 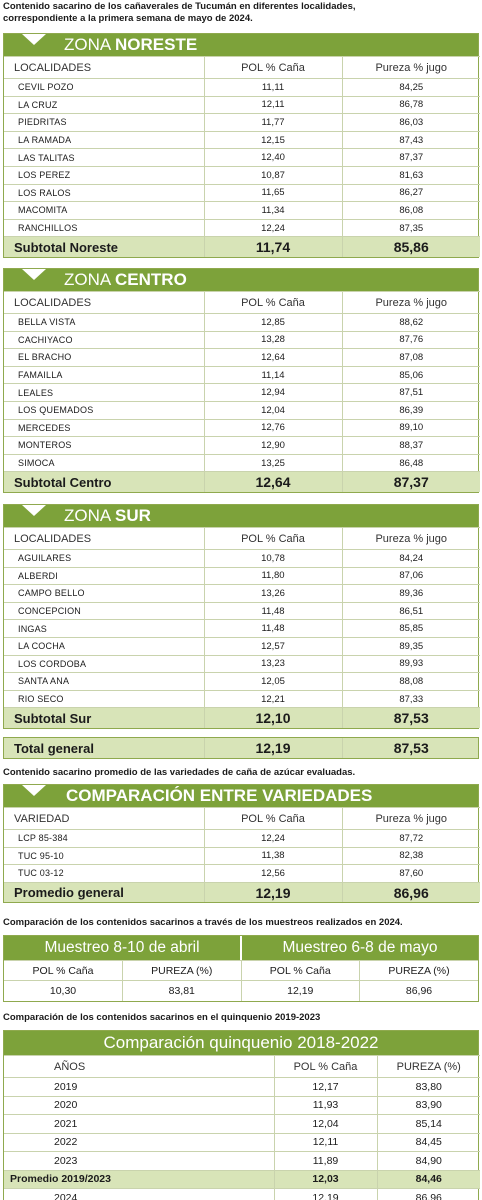 I want to click on pureza-value: 86,39, so click(x=410, y=410).